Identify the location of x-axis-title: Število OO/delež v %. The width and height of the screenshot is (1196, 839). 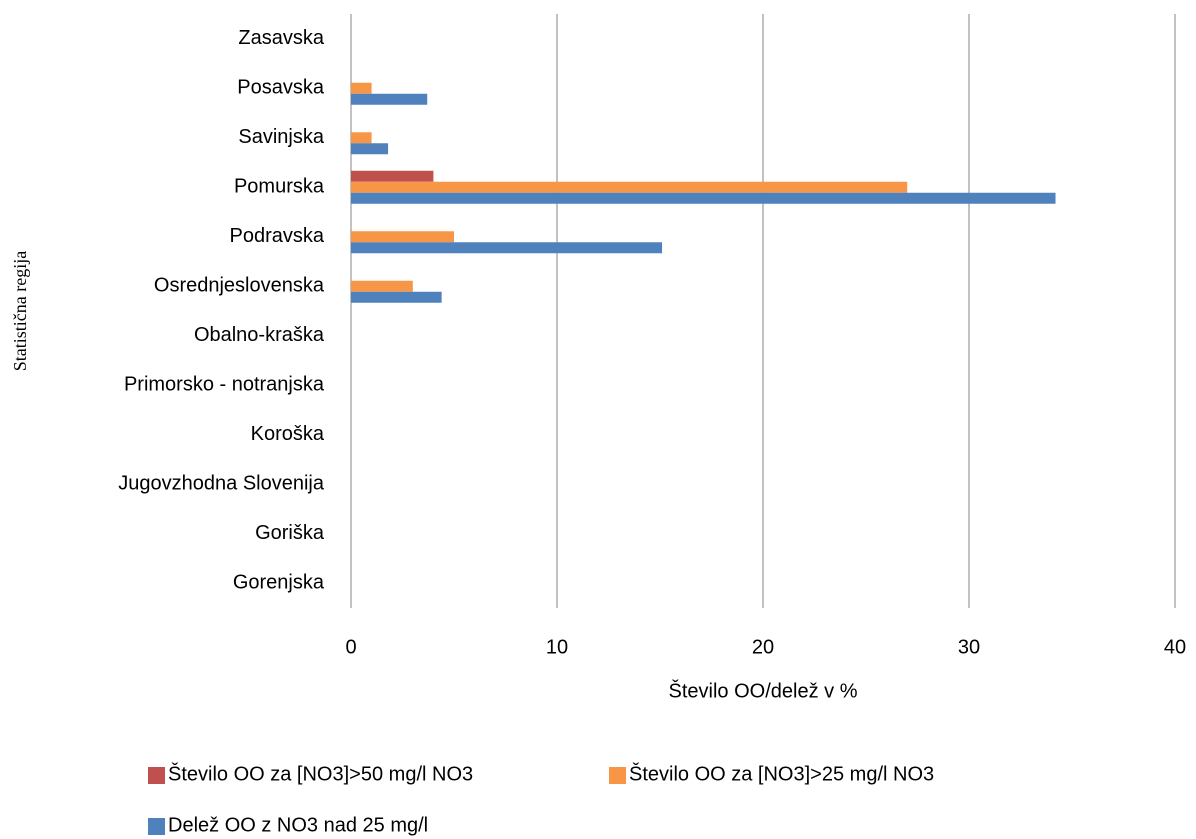
(763, 690).